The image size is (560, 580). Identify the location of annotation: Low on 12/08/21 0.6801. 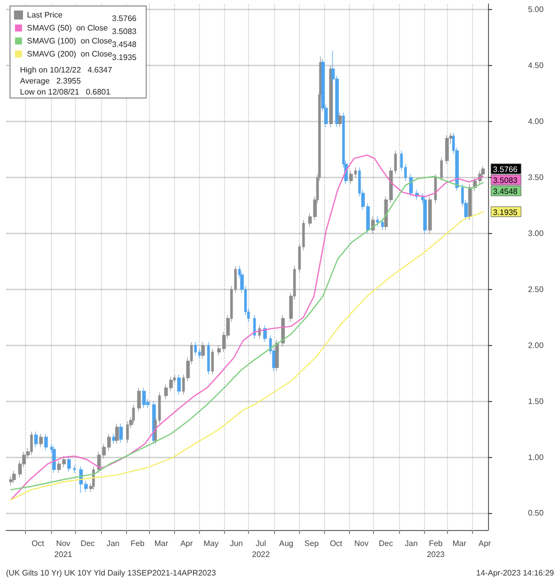
(65, 92).